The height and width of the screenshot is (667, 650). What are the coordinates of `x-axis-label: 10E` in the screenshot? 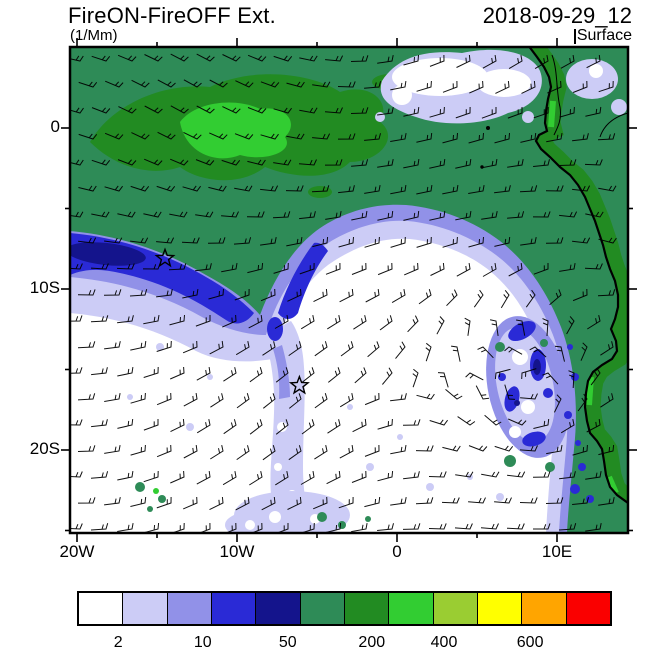 It's located at (557, 551).